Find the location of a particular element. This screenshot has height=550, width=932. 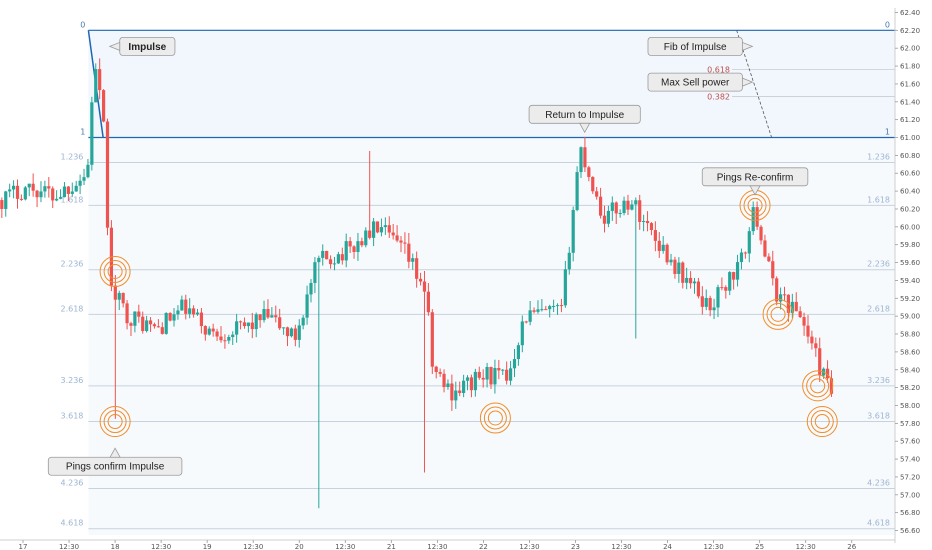

price-tick-label: 57.60 is located at coordinates (910, 442).